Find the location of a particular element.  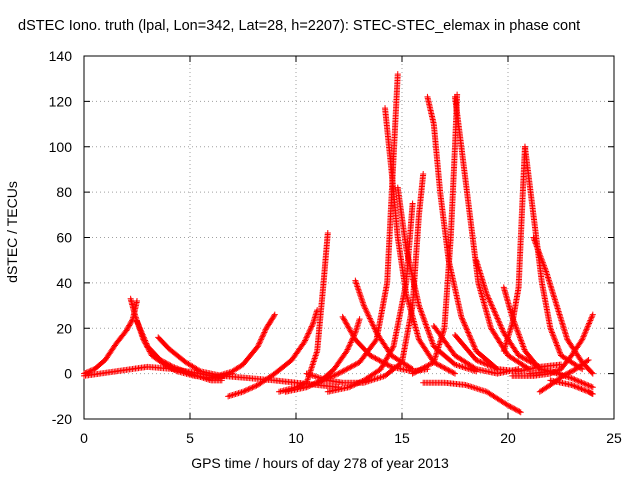

y-tick-label: 20 is located at coordinates (64, 328).